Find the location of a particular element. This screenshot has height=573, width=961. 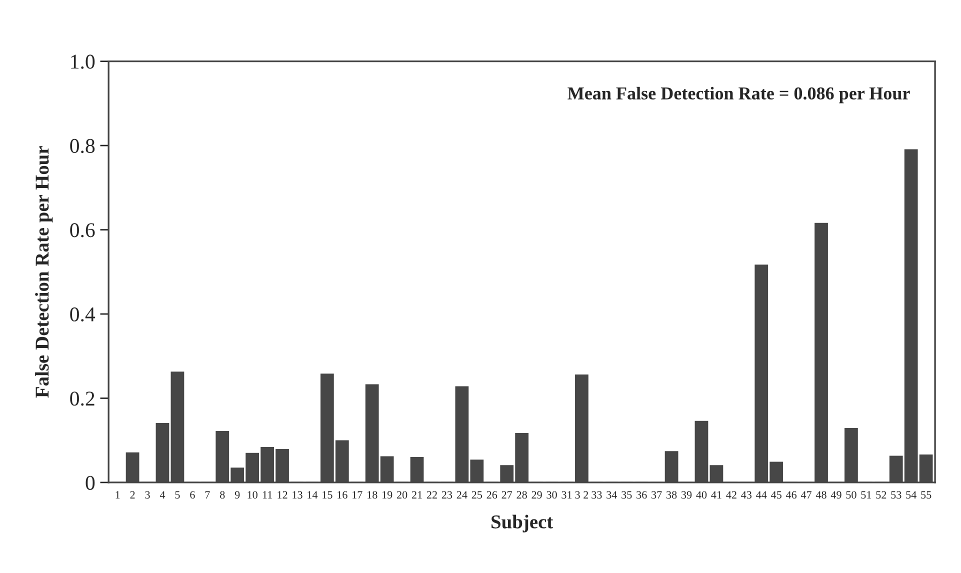

x-tick-label: 30 is located at coordinates (551, 495).